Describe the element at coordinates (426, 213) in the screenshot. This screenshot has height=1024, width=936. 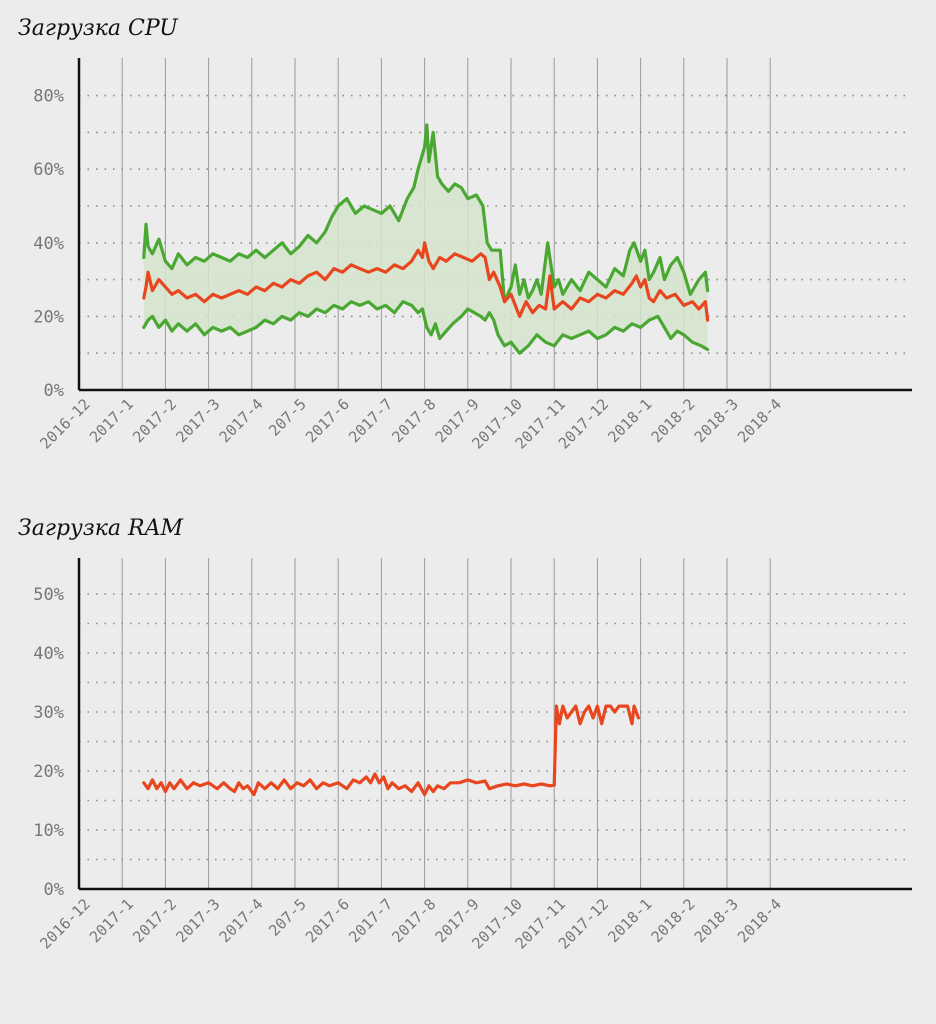
I see `series-upper-line` at that location.